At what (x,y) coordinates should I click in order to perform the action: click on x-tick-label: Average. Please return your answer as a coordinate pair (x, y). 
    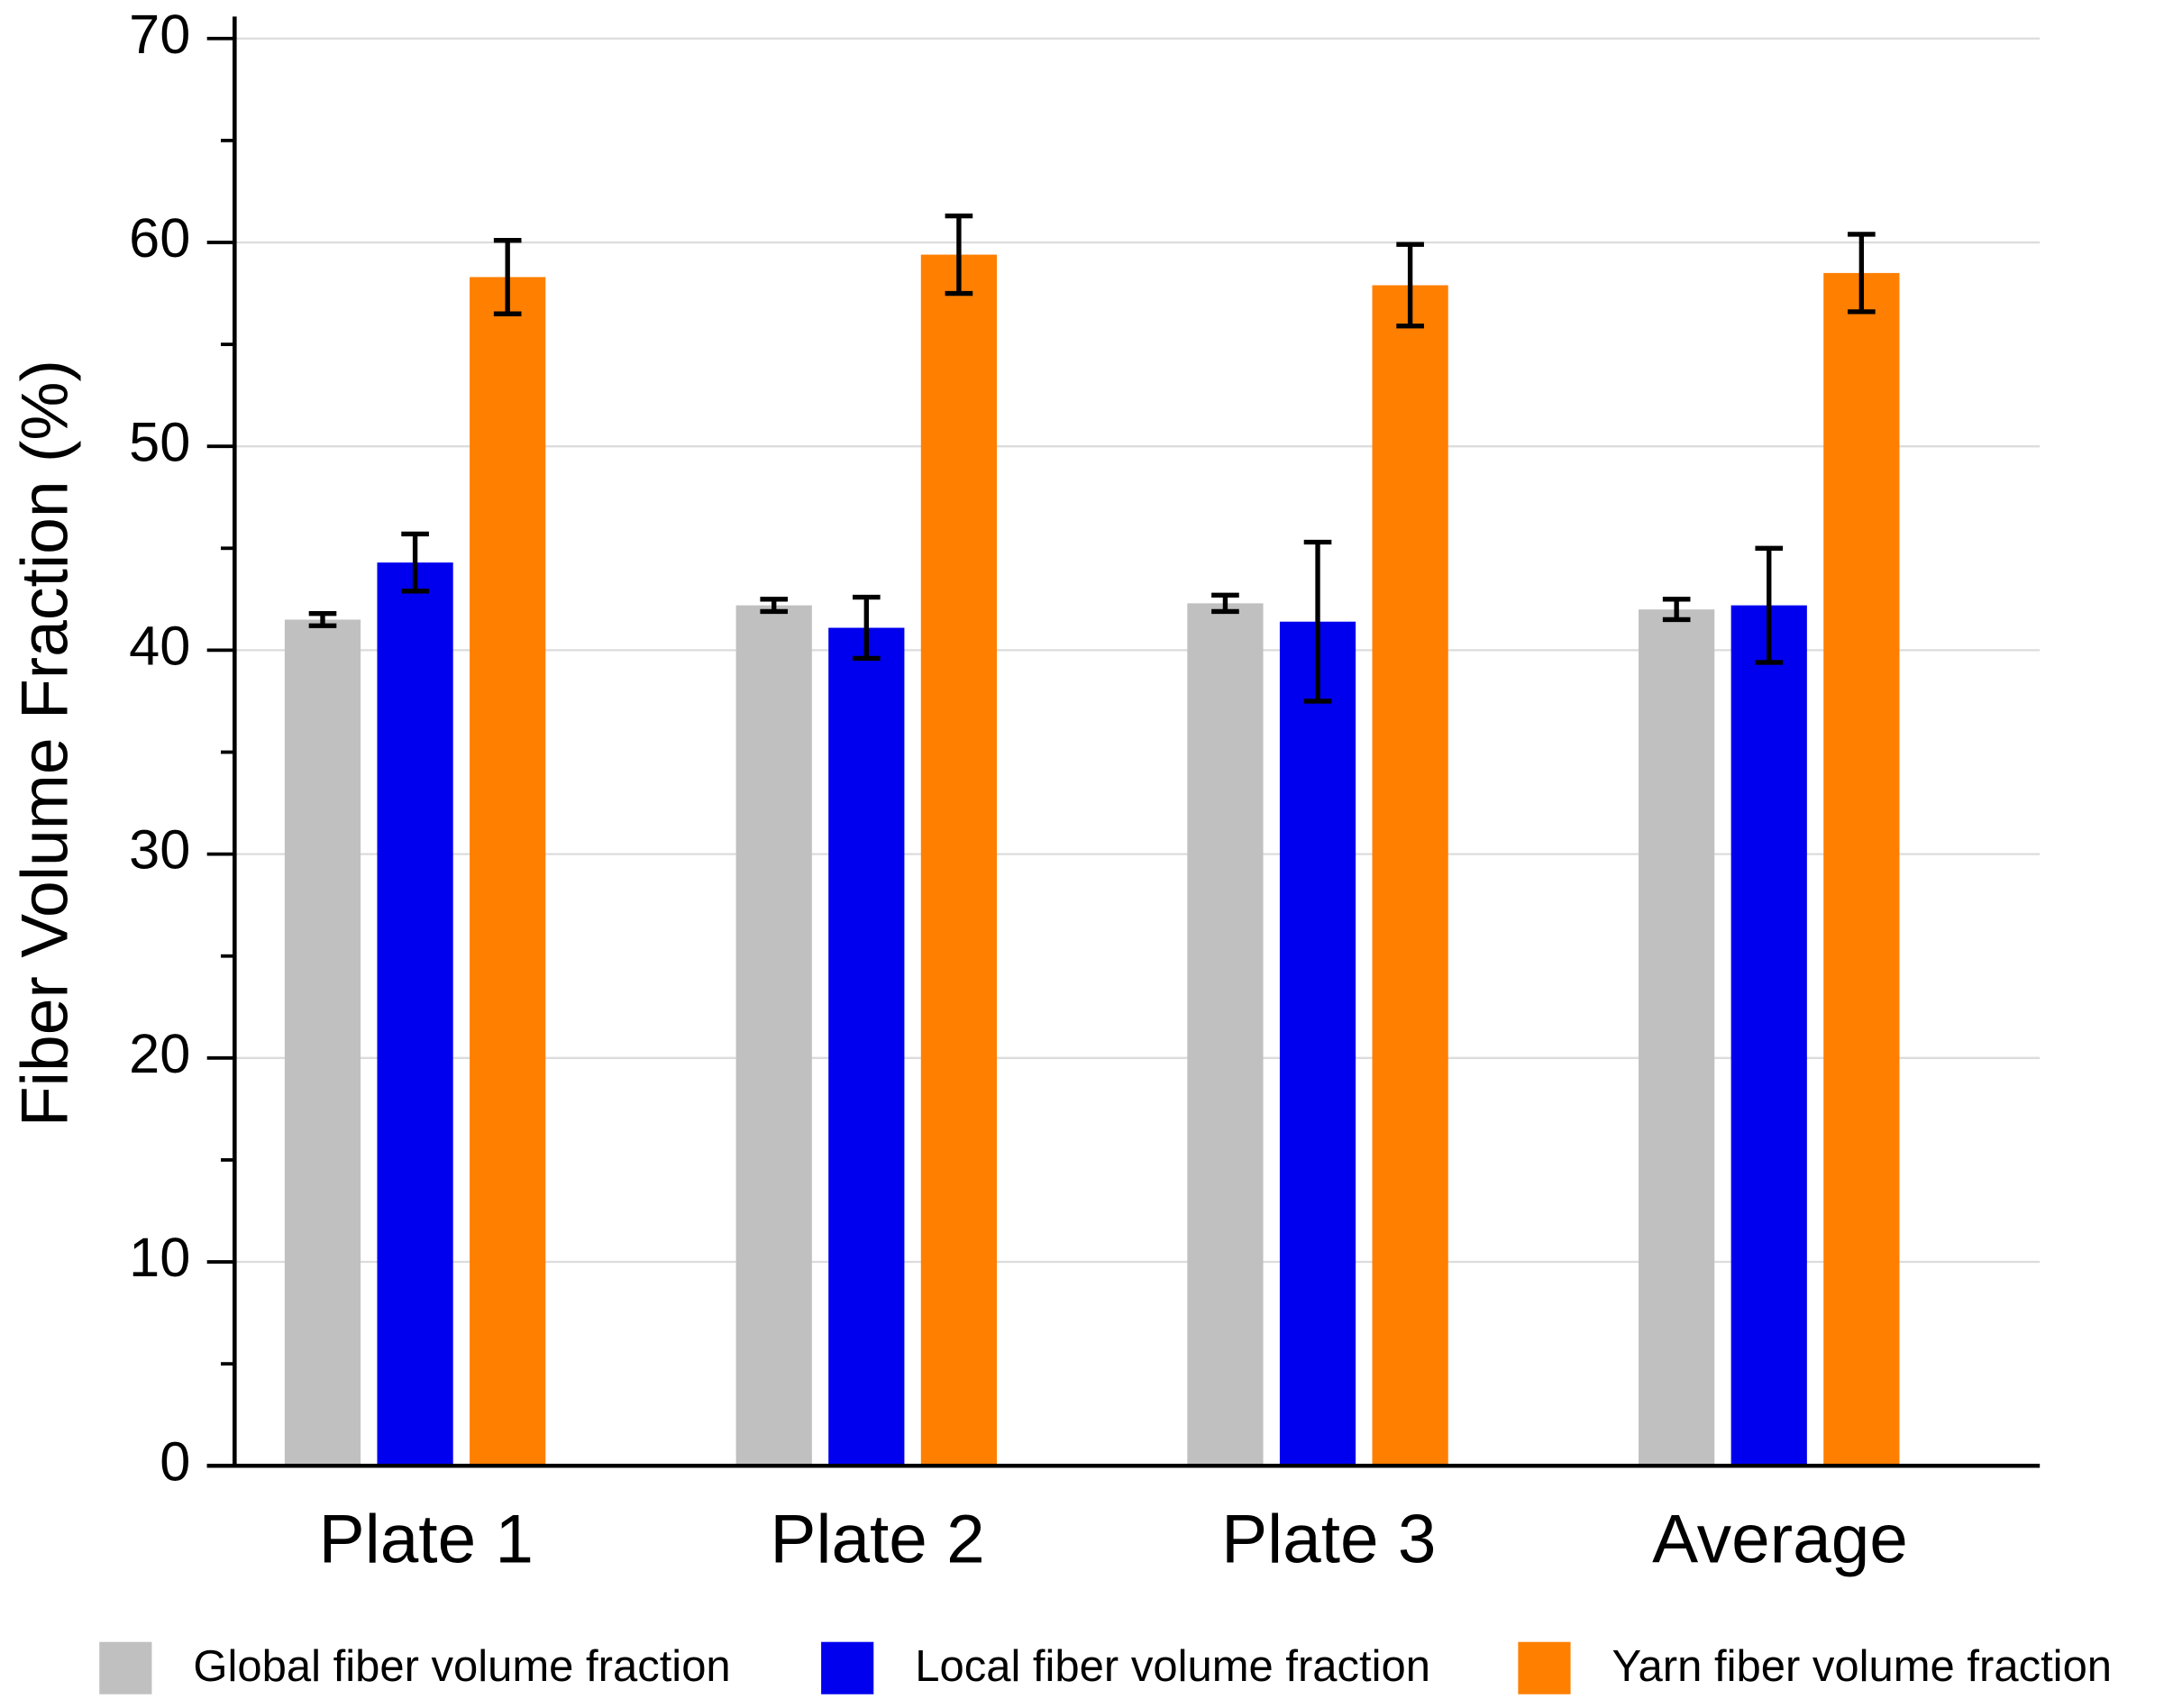
    Looking at the image, I should click on (1780, 1540).